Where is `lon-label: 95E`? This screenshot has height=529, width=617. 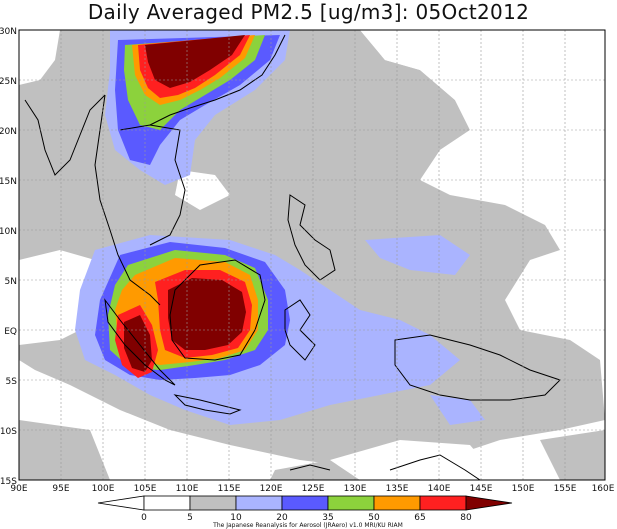
lon-label: 95E is located at coordinates (60, 489).